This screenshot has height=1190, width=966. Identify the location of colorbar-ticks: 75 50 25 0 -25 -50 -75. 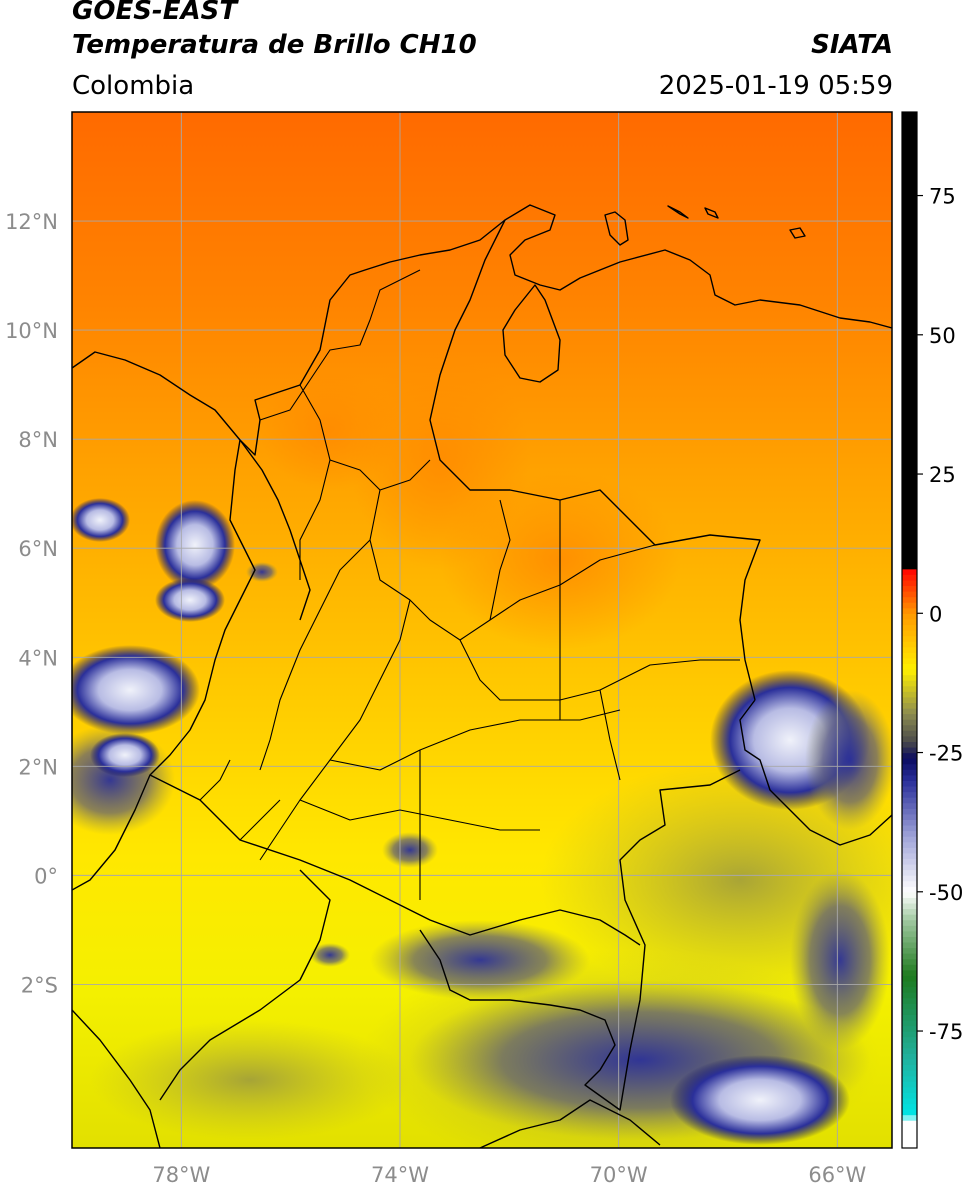
(940, 614).